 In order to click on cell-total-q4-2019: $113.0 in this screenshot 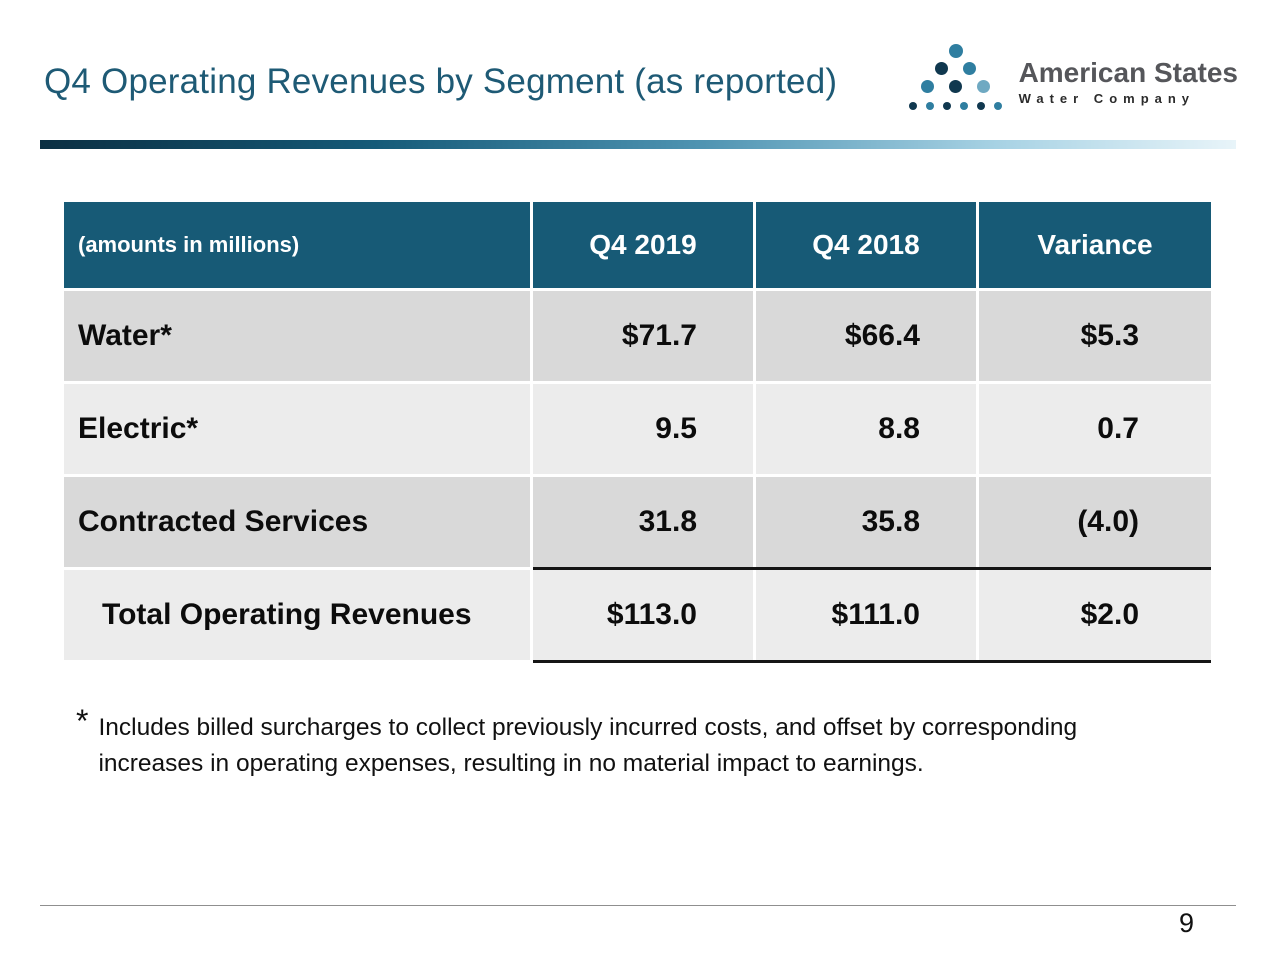, I will do `click(643, 615)`.